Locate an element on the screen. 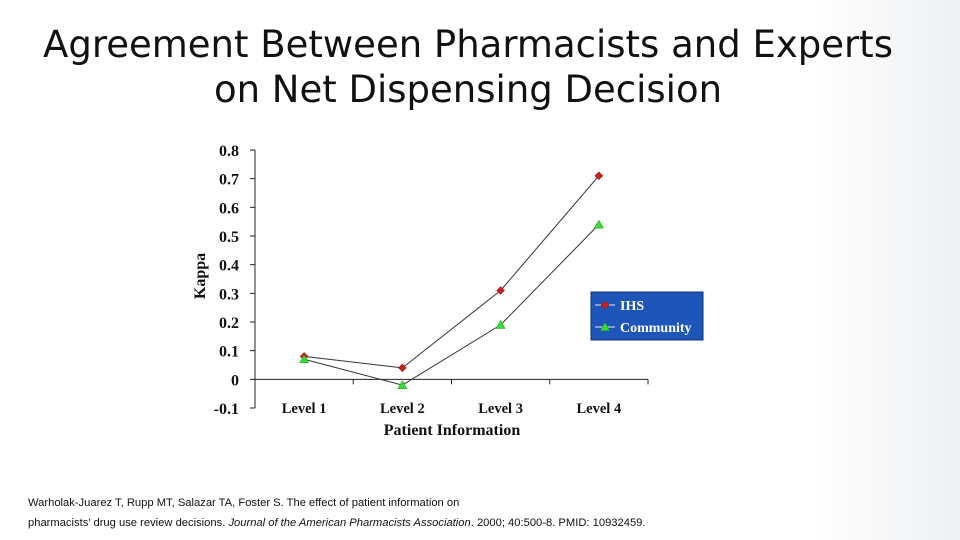  y-axis-label: Kappa is located at coordinates (200, 276).